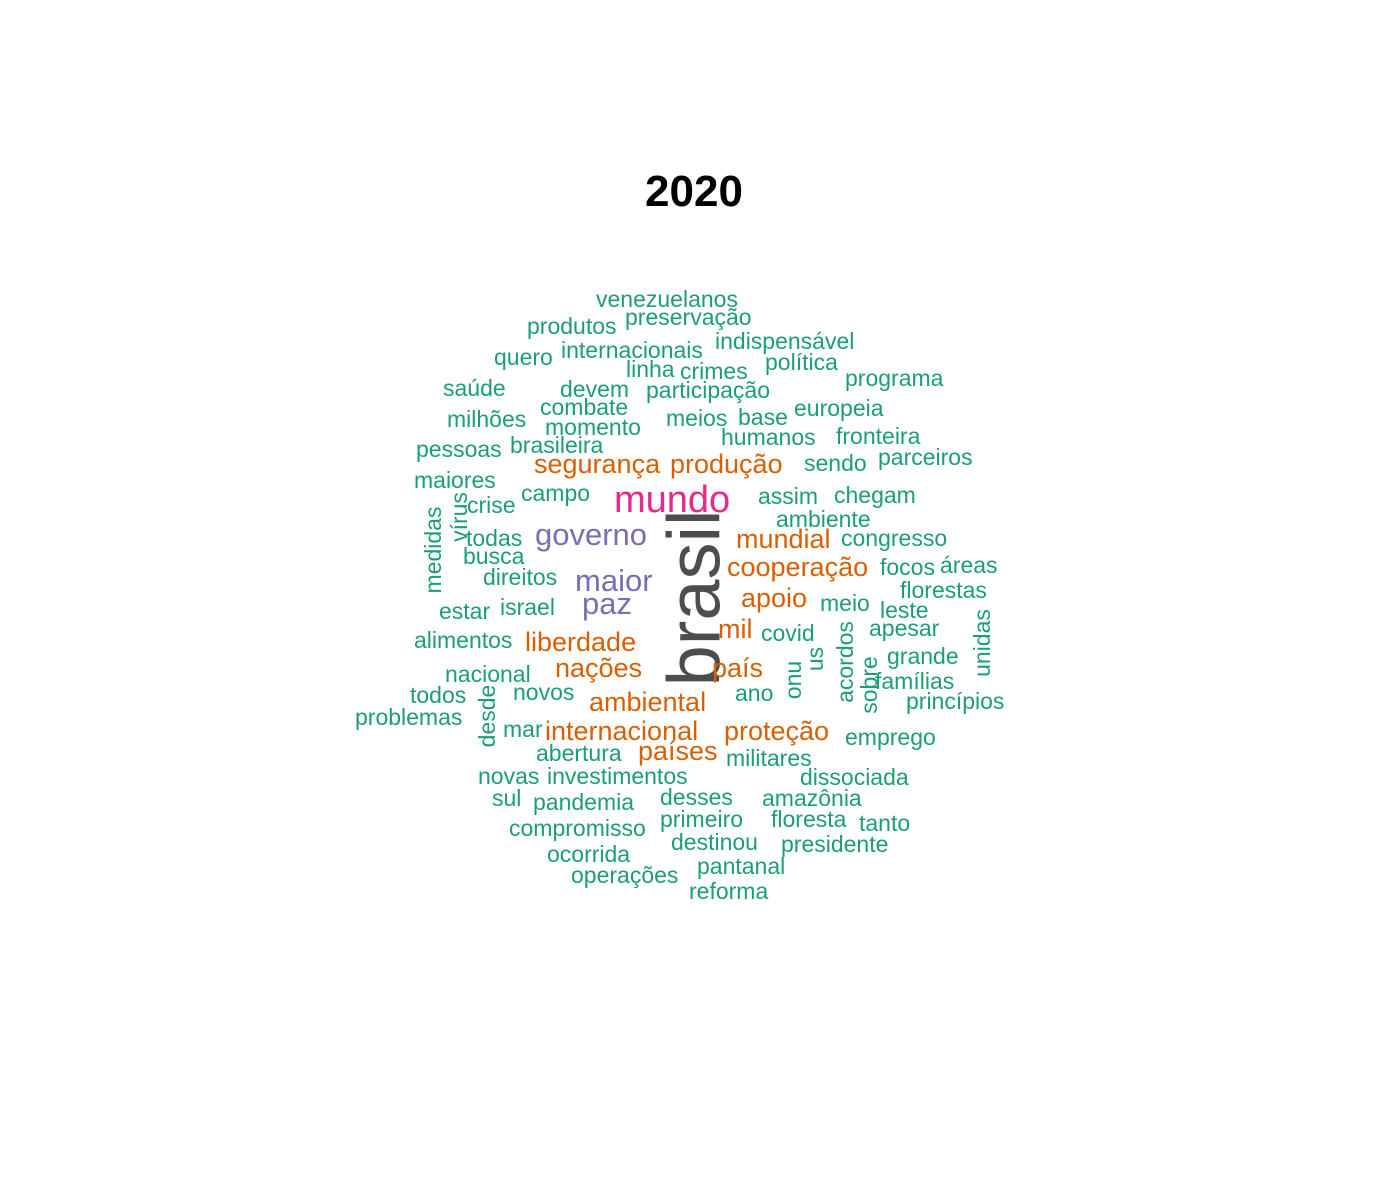  What do you see at coordinates (768, 437) in the screenshot?
I see `word-37: humanos` at bounding box center [768, 437].